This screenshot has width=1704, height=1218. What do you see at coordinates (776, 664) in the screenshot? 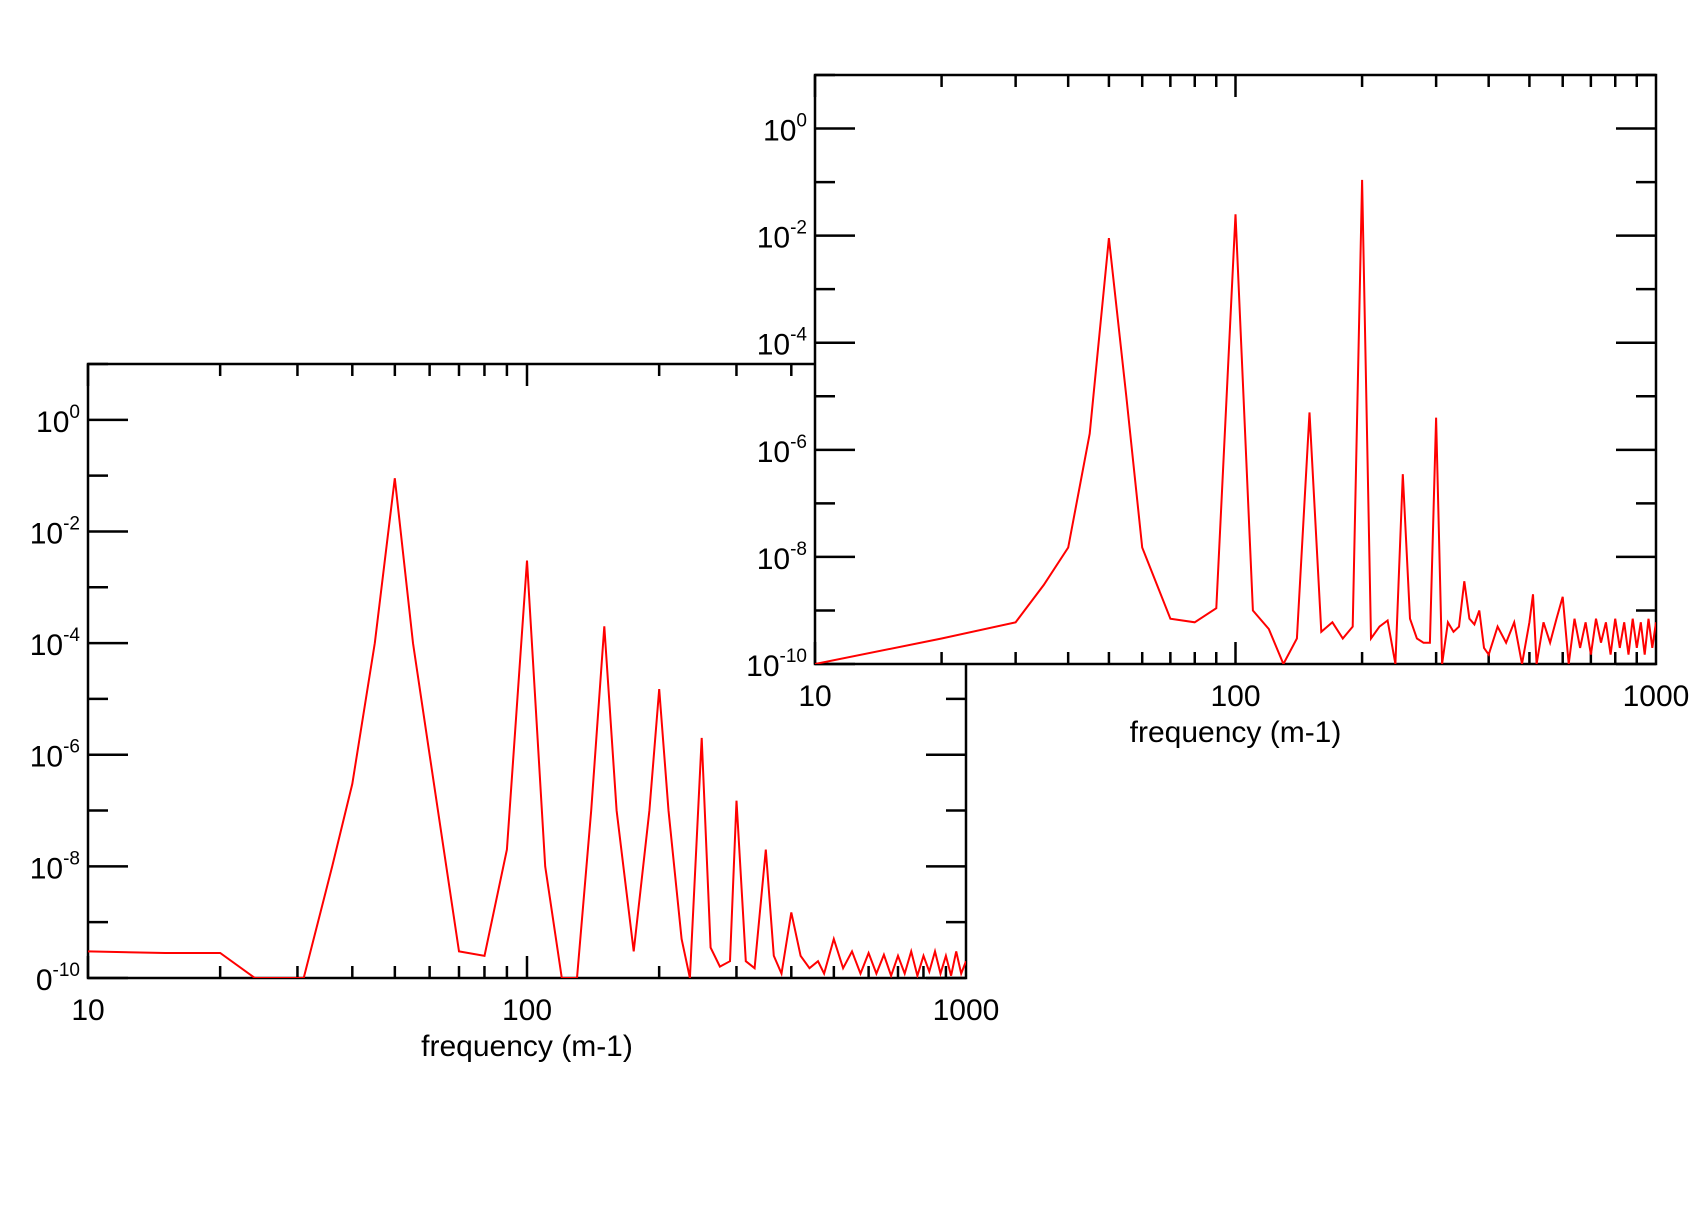
I see `y-tick-label: 10-10` at bounding box center [776, 664].